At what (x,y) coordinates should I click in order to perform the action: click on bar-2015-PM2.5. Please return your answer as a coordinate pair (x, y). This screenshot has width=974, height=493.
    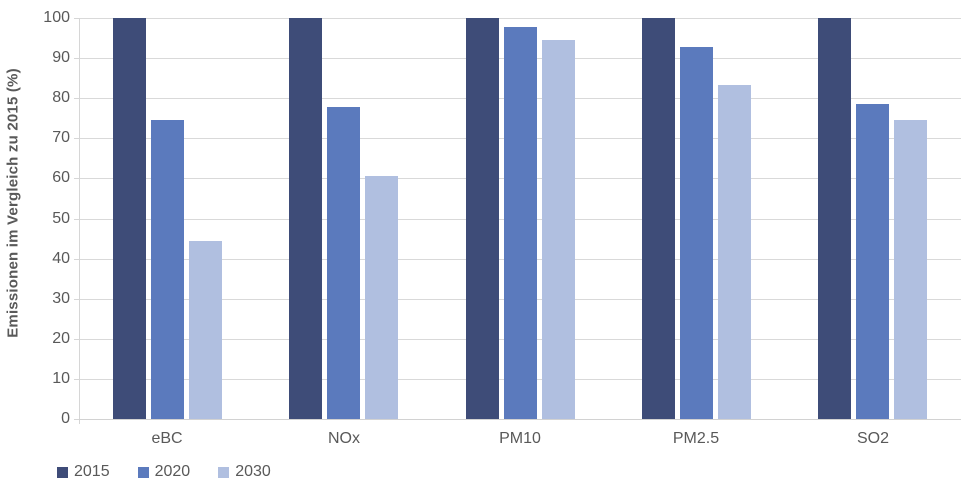
    Looking at the image, I should click on (658, 218).